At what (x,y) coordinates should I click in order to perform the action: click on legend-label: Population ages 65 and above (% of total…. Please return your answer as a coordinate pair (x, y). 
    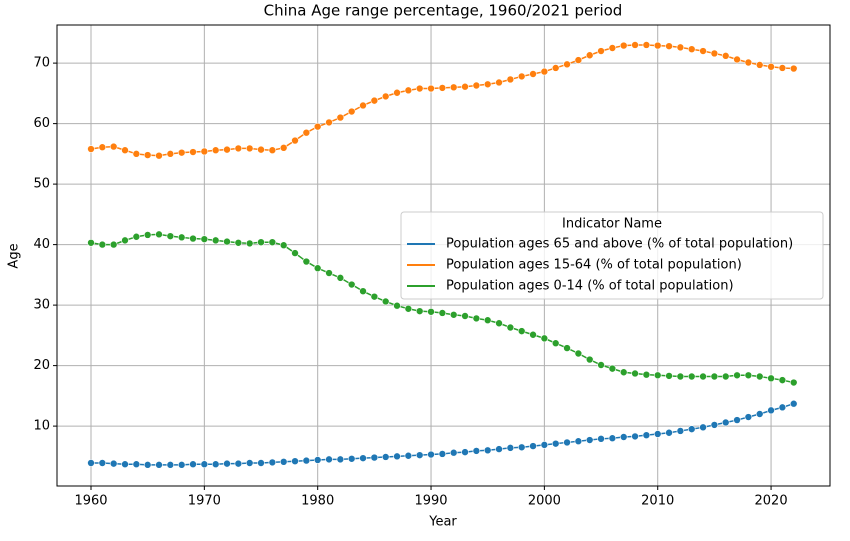
    Looking at the image, I should click on (619, 244).